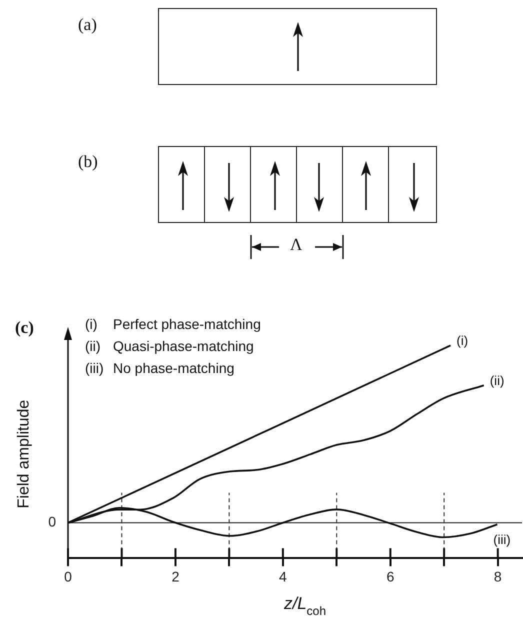 The width and height of the screenshot is (523, 619). Describe the element at coordinates (24, 327) in the screenshot. I see `text: (c)` at that location.